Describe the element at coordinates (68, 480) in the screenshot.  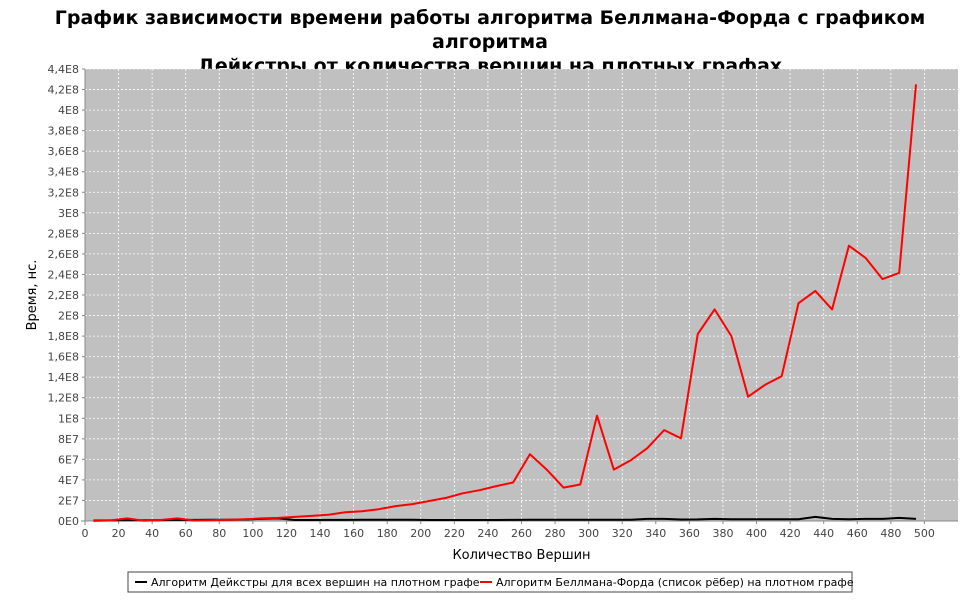
I see `y-tick-label: 4E7` at that location.